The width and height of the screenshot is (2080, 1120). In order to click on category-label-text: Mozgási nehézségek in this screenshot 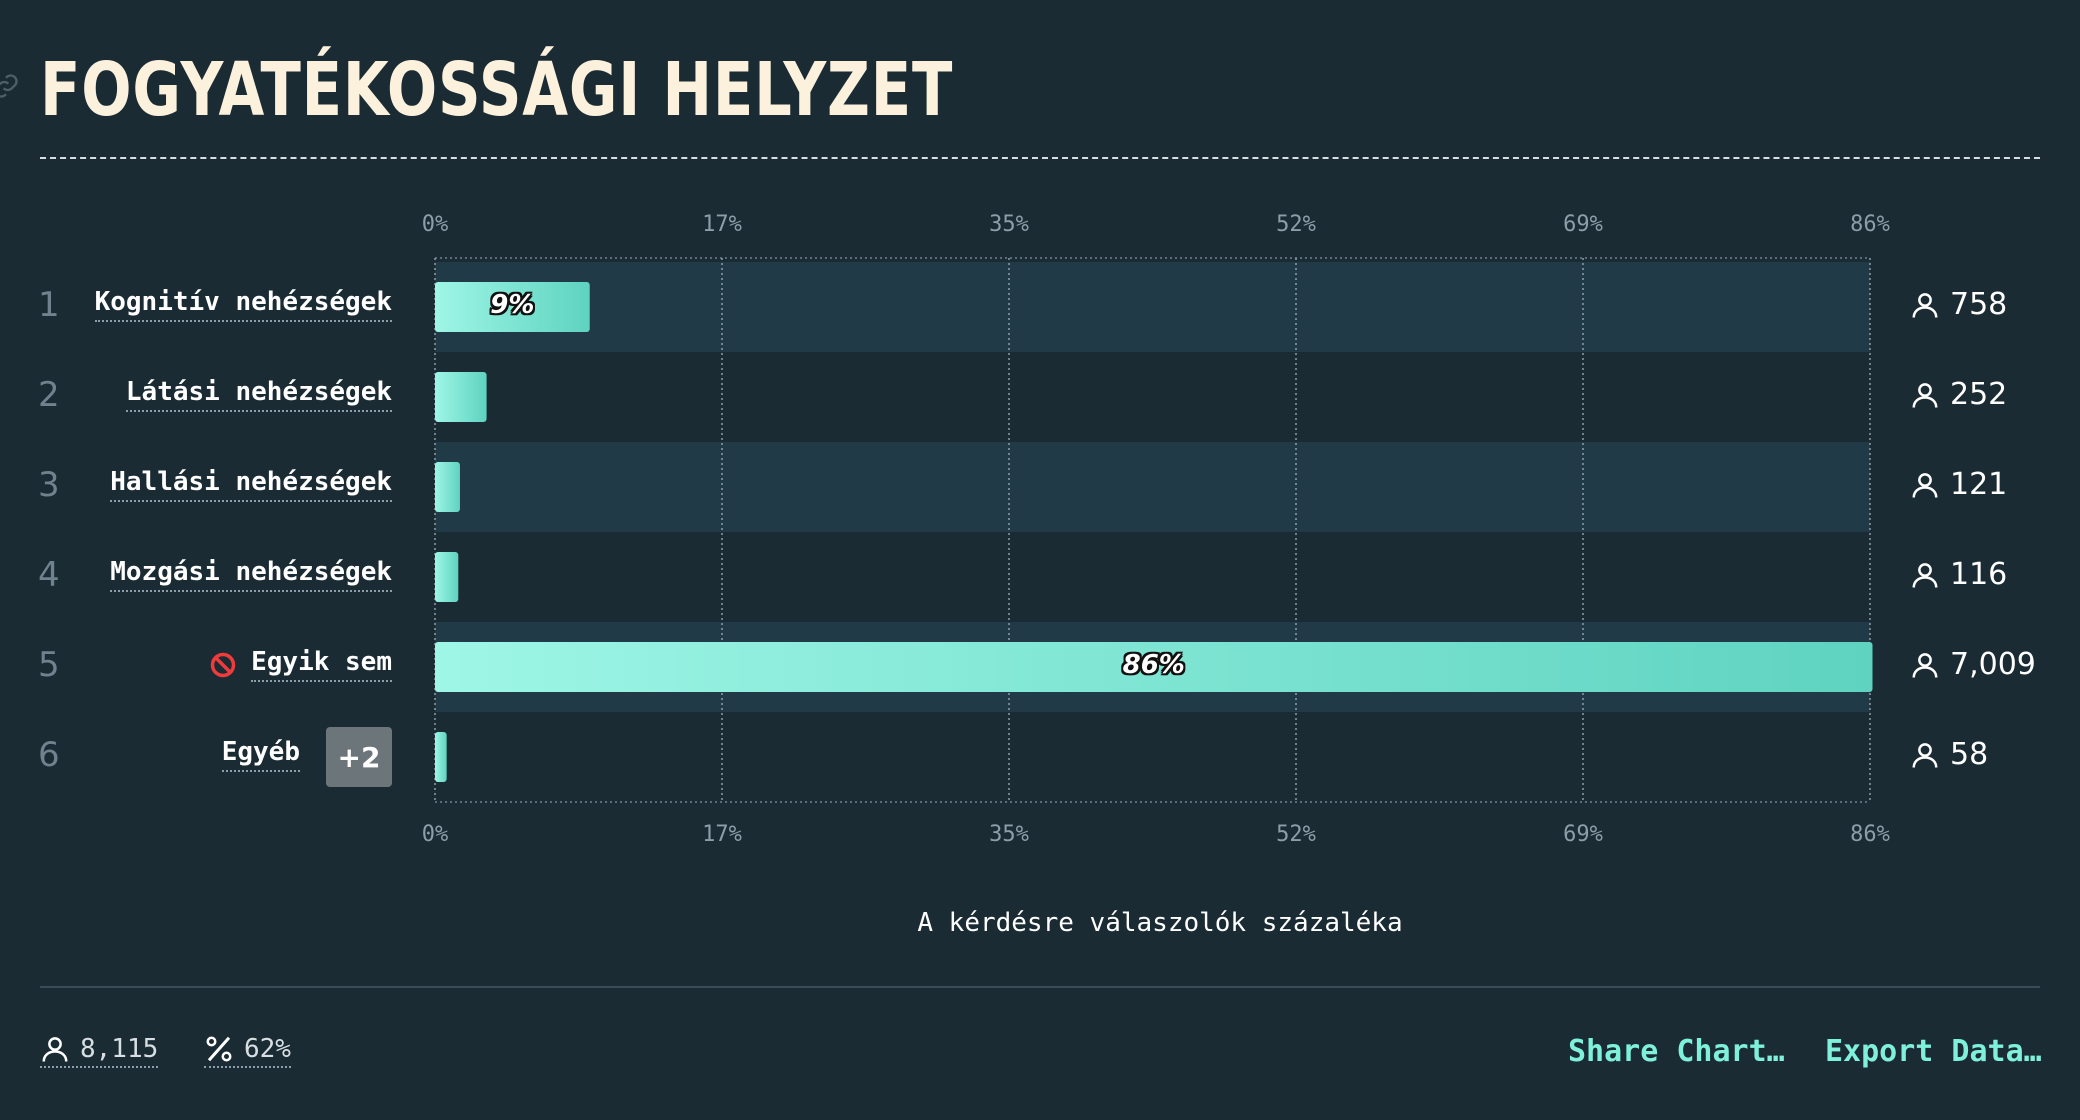, I will do `click(251, 574)`.